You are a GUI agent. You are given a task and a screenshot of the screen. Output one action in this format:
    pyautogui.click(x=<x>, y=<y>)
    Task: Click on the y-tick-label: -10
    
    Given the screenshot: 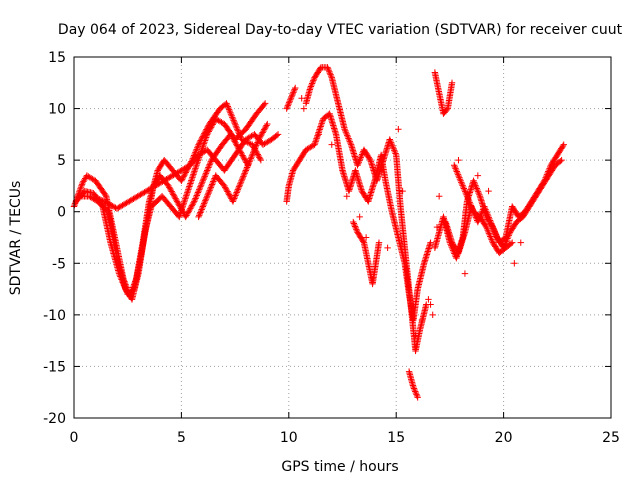 What is the action you would take?
    pyautogui.click(x=54, y=316)
    